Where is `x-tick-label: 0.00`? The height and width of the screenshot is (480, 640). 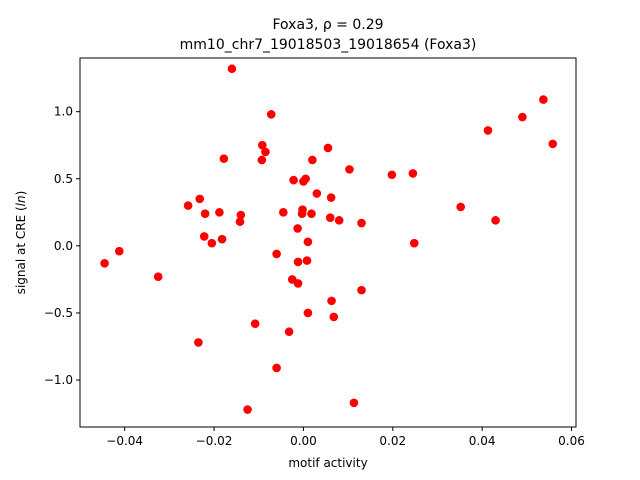
x-tick-label: 0.00 is located at coordinates (303, 441).